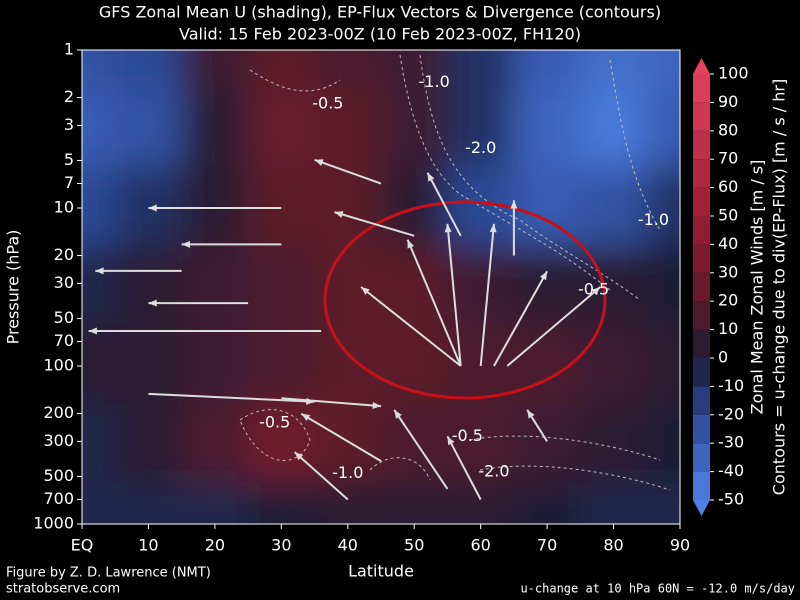  What do you see at coordinates (13, 287) in the screenshot?
I see `y-axis-label: Pressure (hPa)` at bounding box center [13, 287].